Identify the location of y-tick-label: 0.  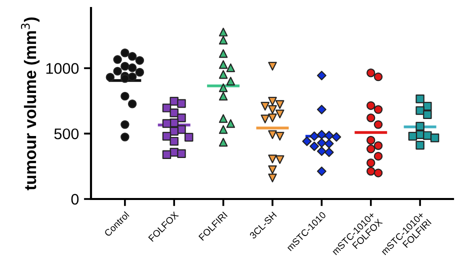
(75, 199).